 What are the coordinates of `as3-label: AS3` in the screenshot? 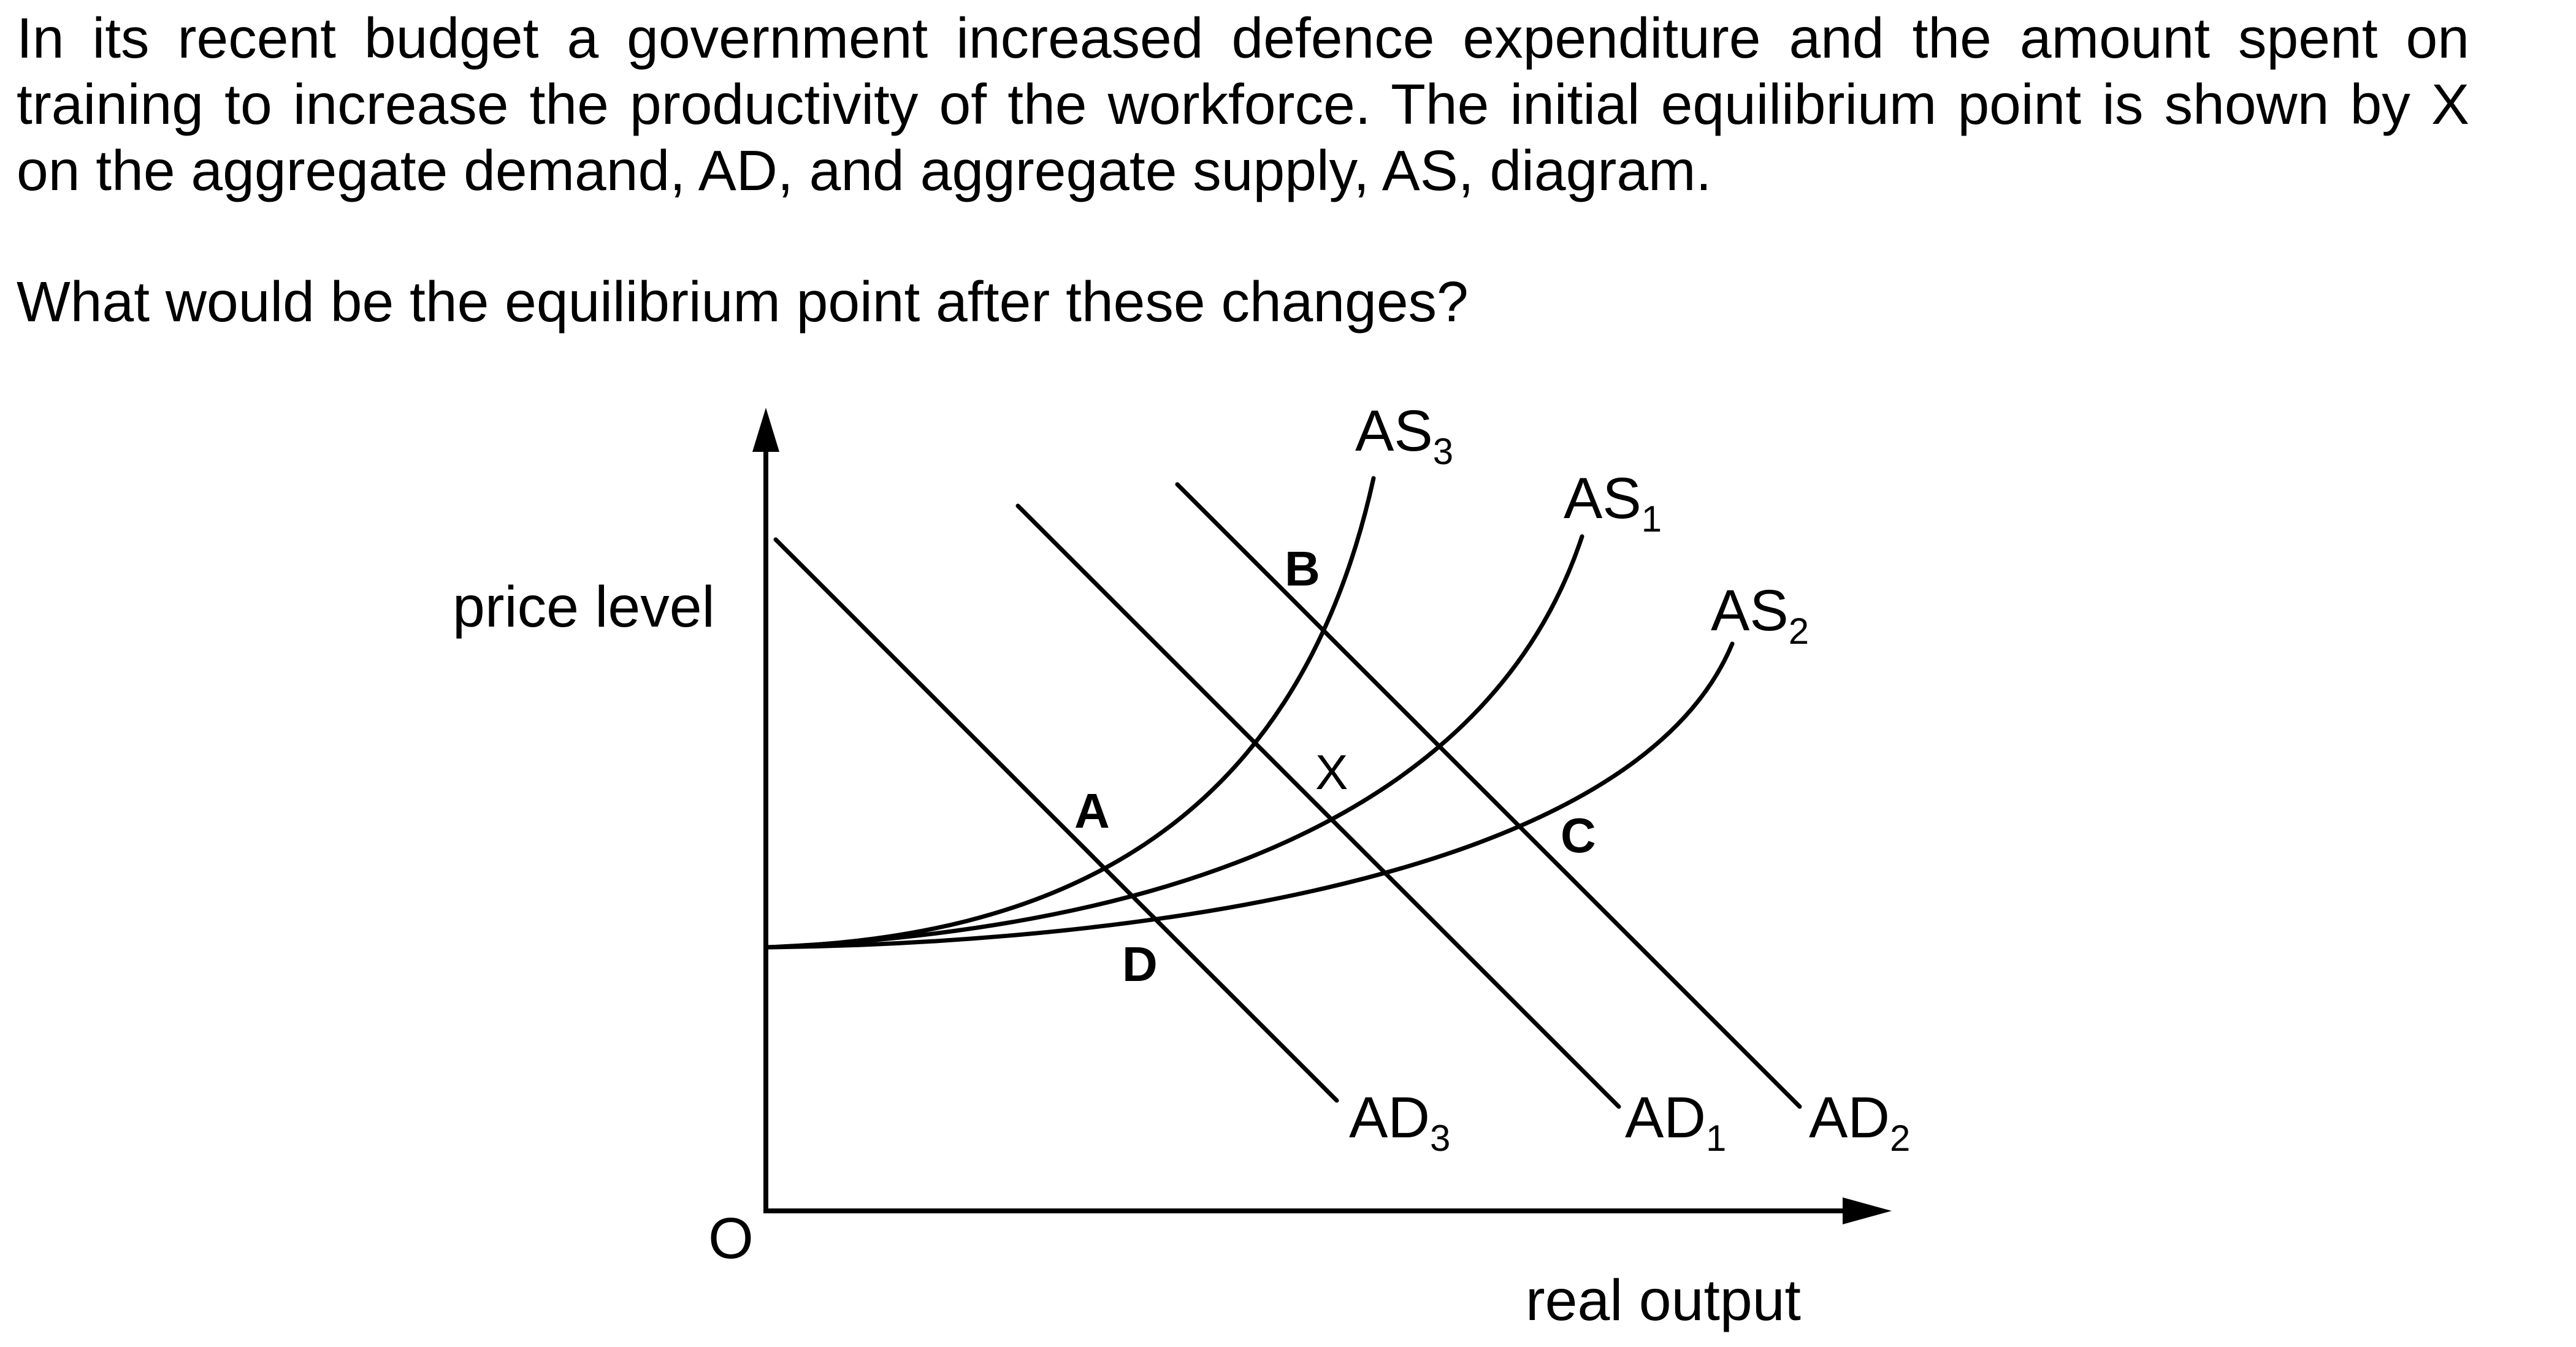 It's located at (1404, 435).